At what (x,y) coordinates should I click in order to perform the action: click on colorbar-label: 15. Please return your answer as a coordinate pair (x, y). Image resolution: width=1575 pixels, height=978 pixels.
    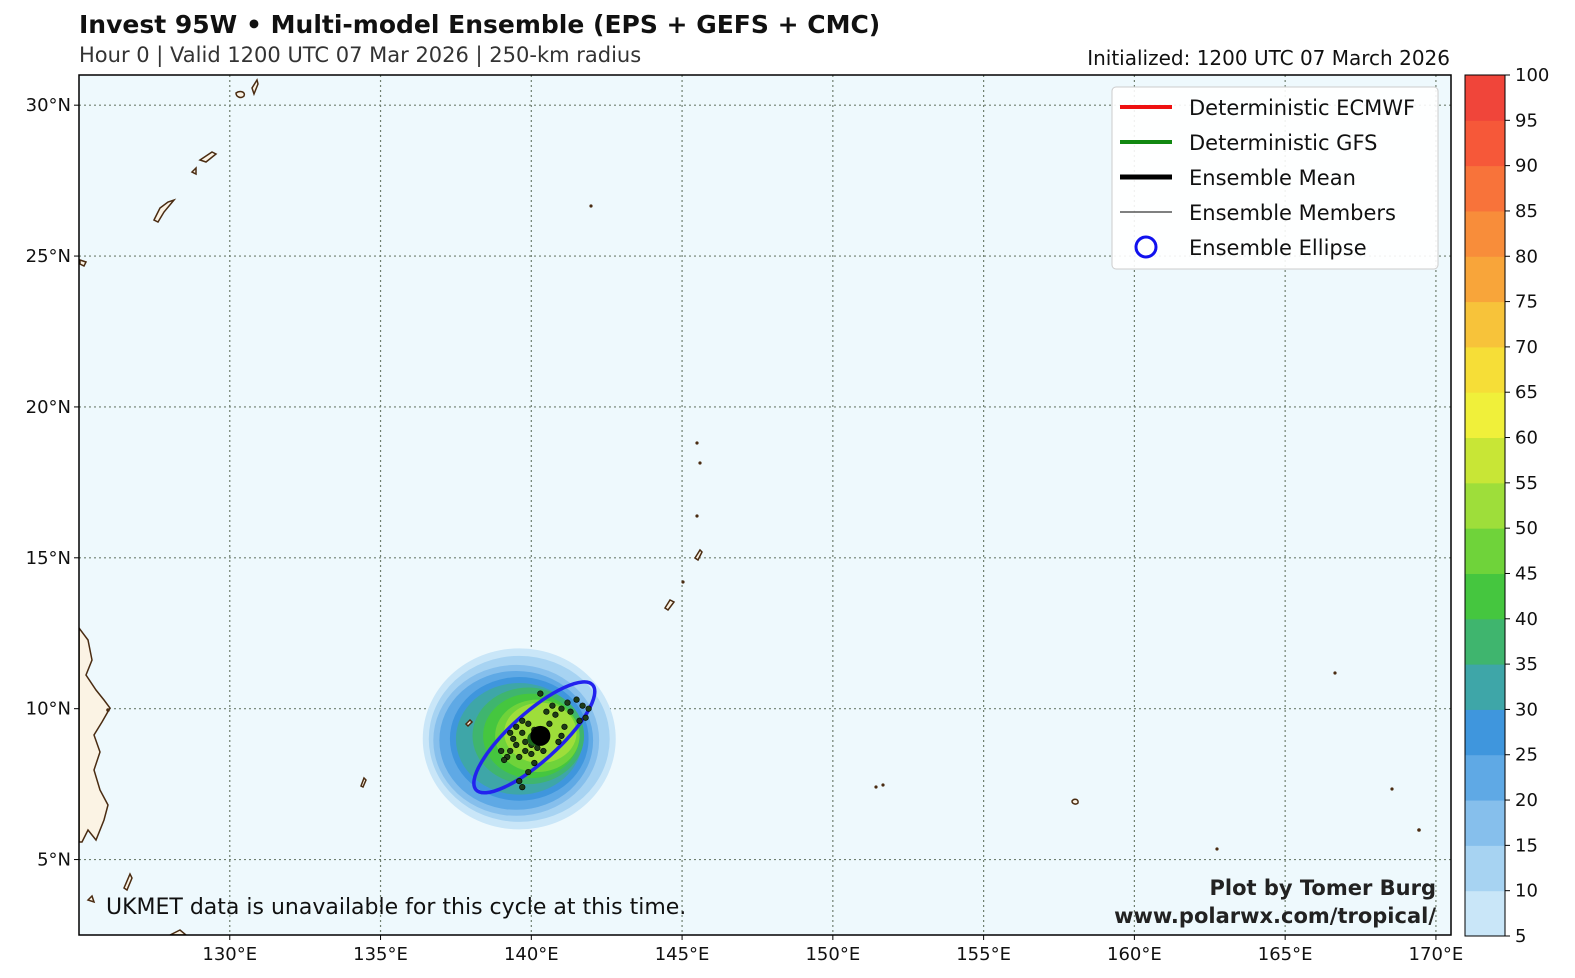
    Looking at the image, I should click on (1526, 845).